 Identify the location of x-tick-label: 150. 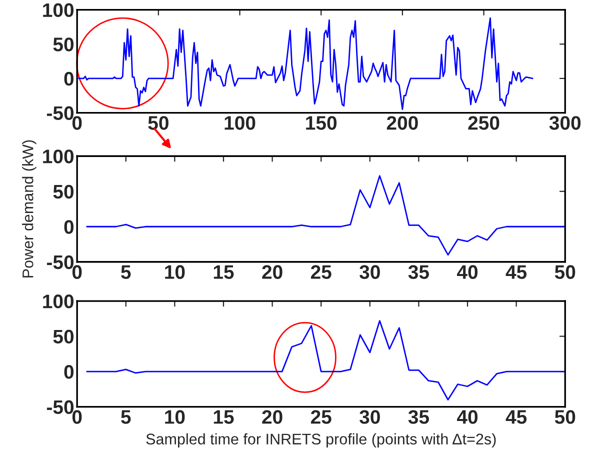
(321, 123).